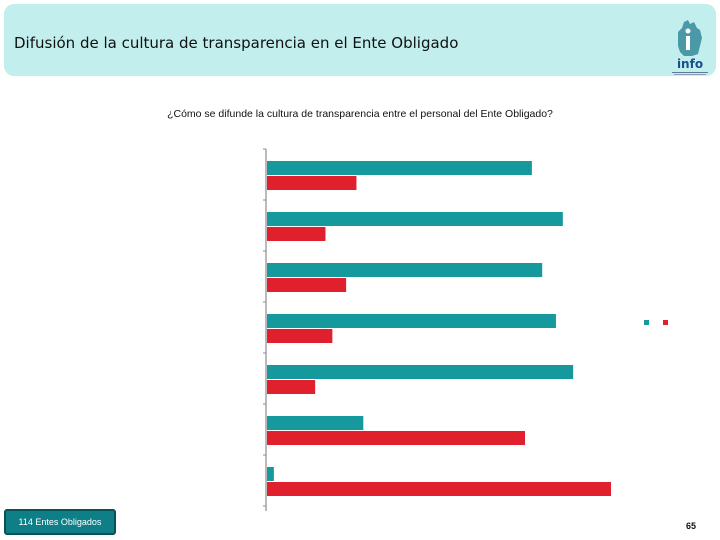 The image size is (720, 540). Describe the element at coordinates (312, 183) in the screenshot. I see `bar-series2-row1` at that location.